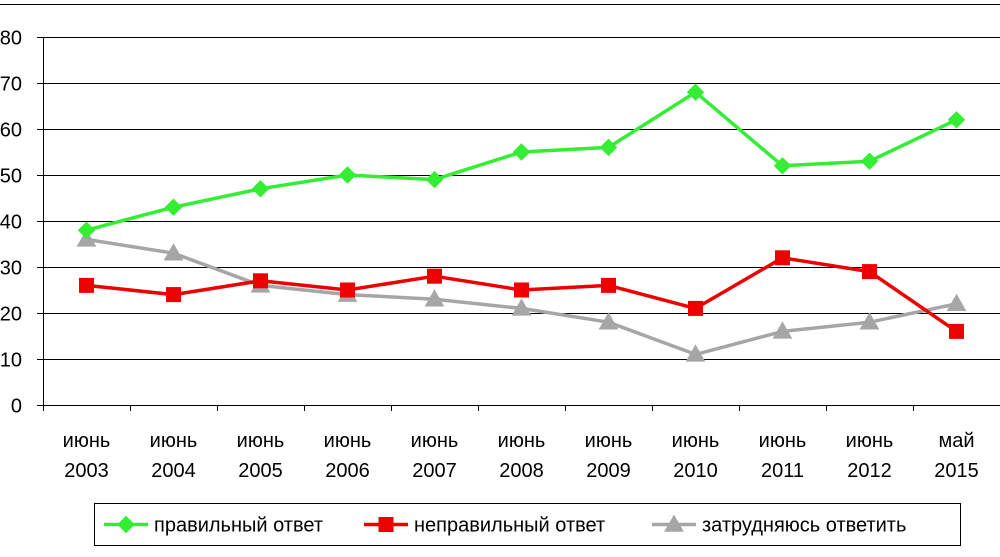  What do you see at coordinates (260, 471) in the screenshot?
I see `x-tick-label: 2005` at bounding box center [260, 471].